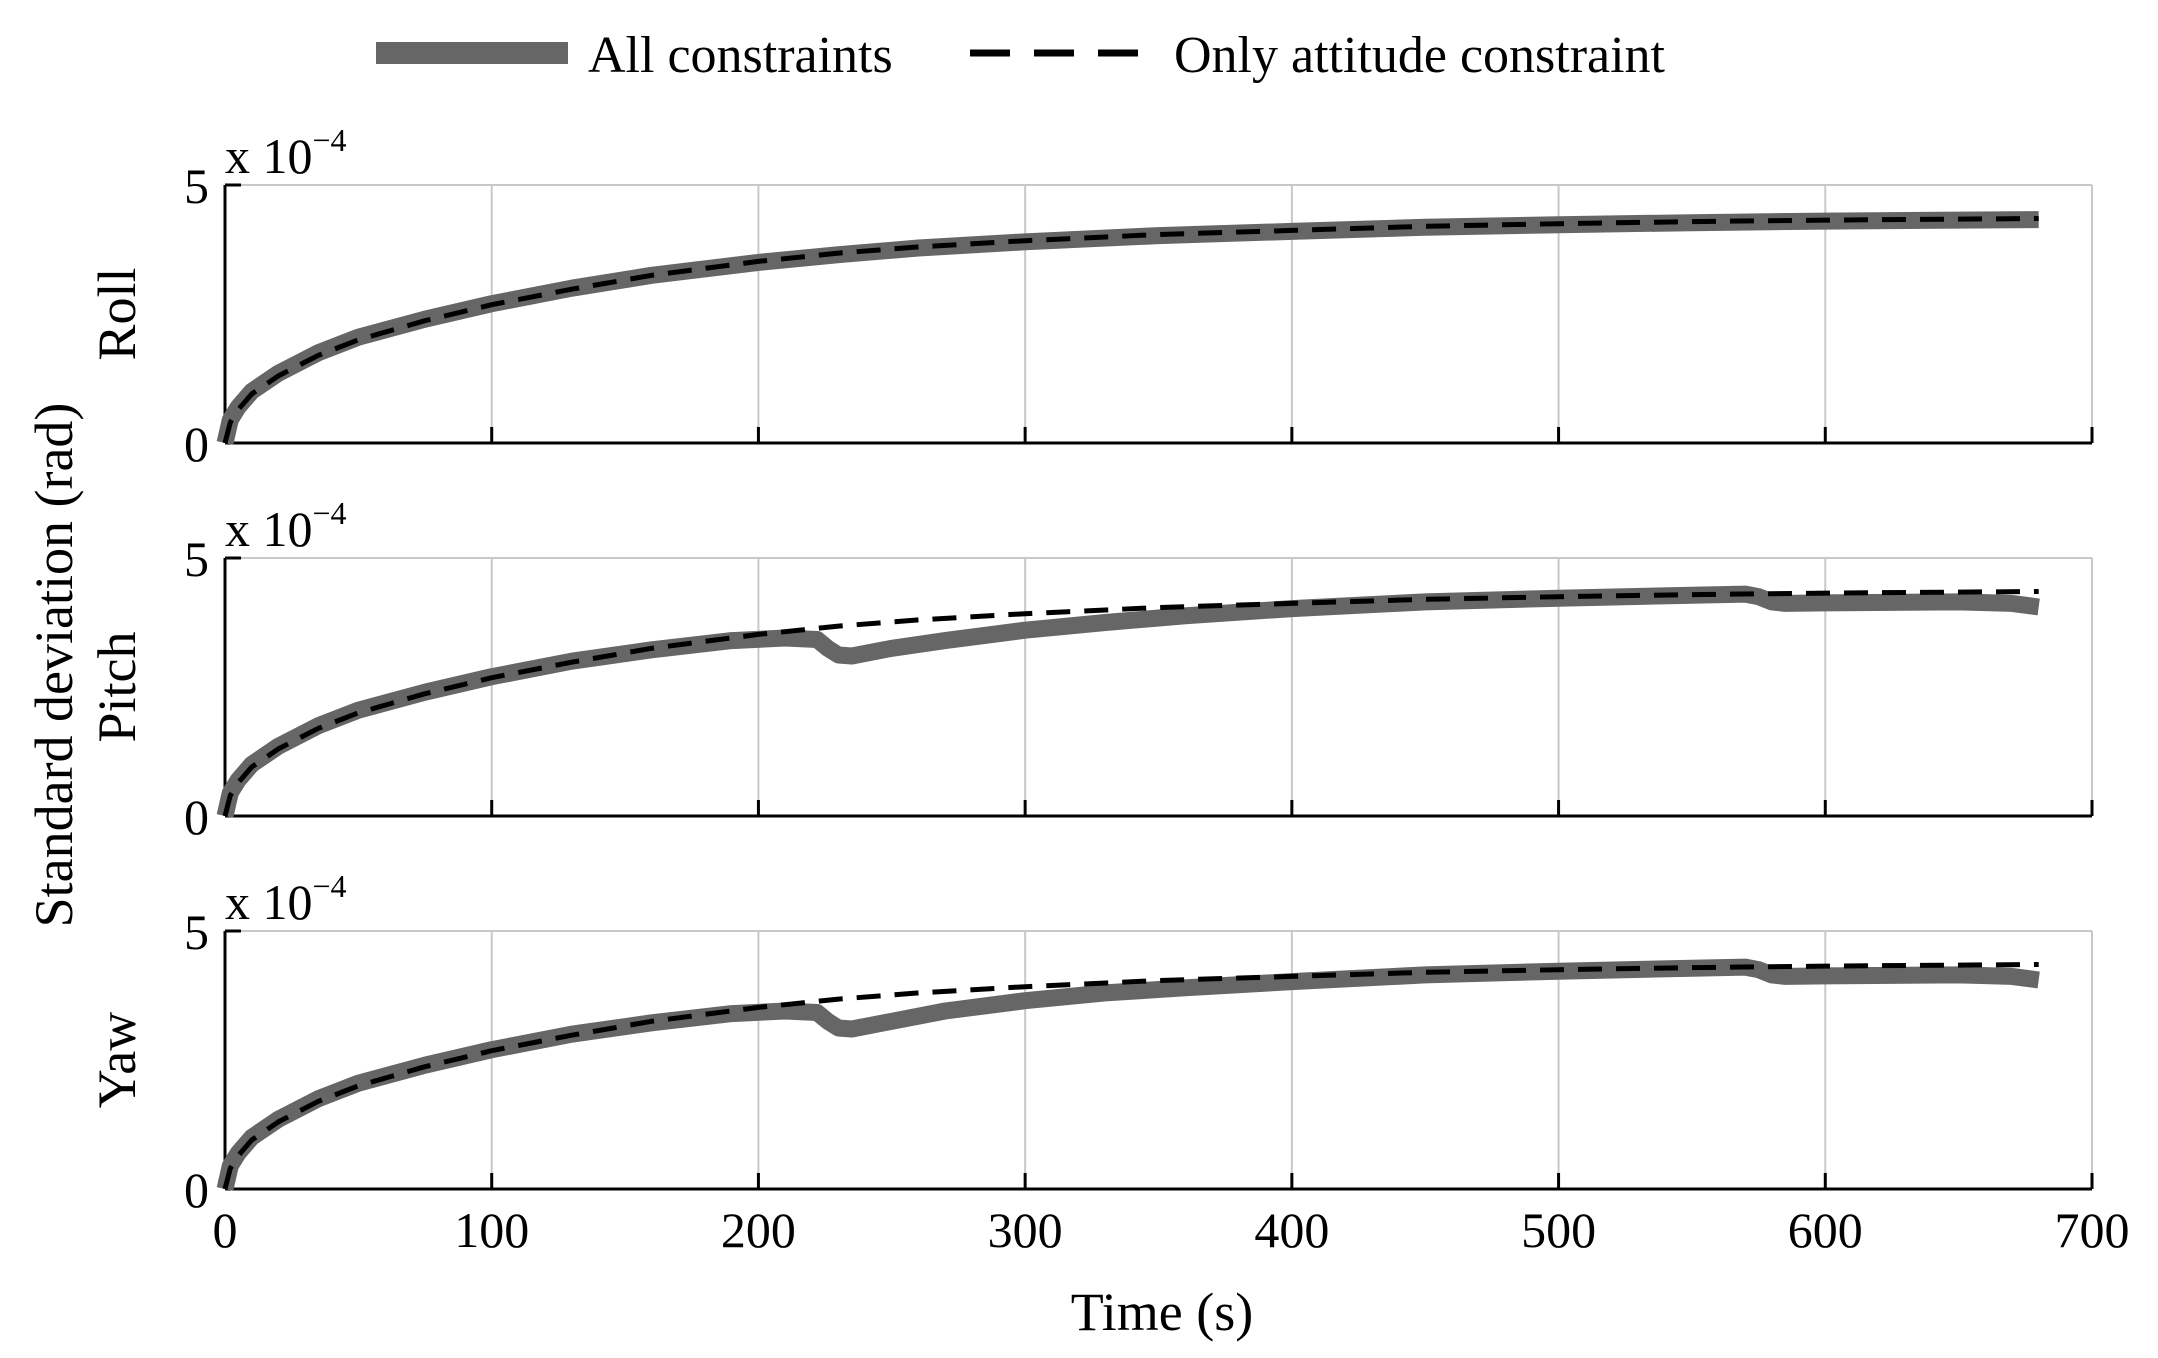  I want to click on y-axis-label: Standard deviation (rad), so click(54, 665).